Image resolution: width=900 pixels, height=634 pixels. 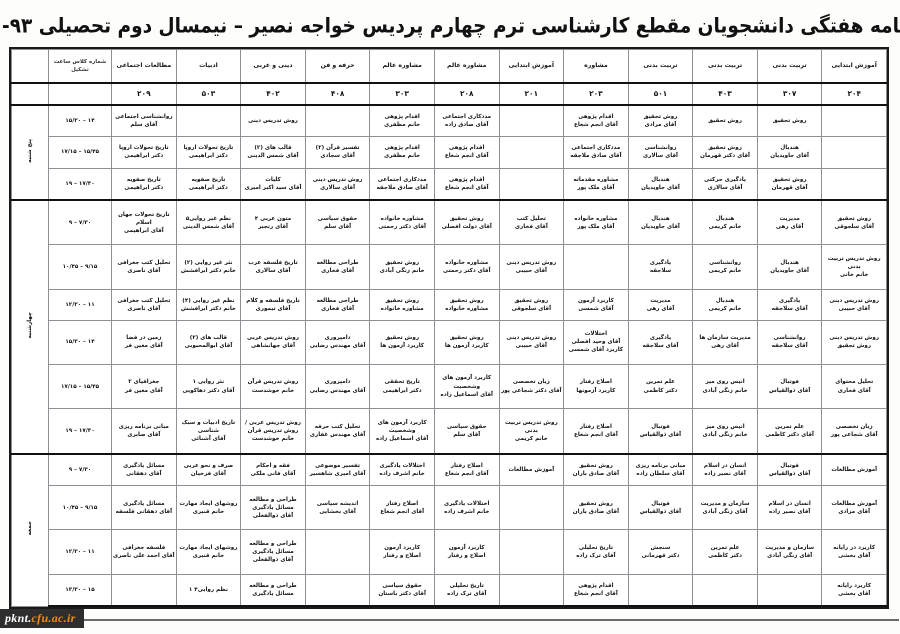 I want to click on class-cell: نظم روایی۴ ۱, so click(x=209, y=590).